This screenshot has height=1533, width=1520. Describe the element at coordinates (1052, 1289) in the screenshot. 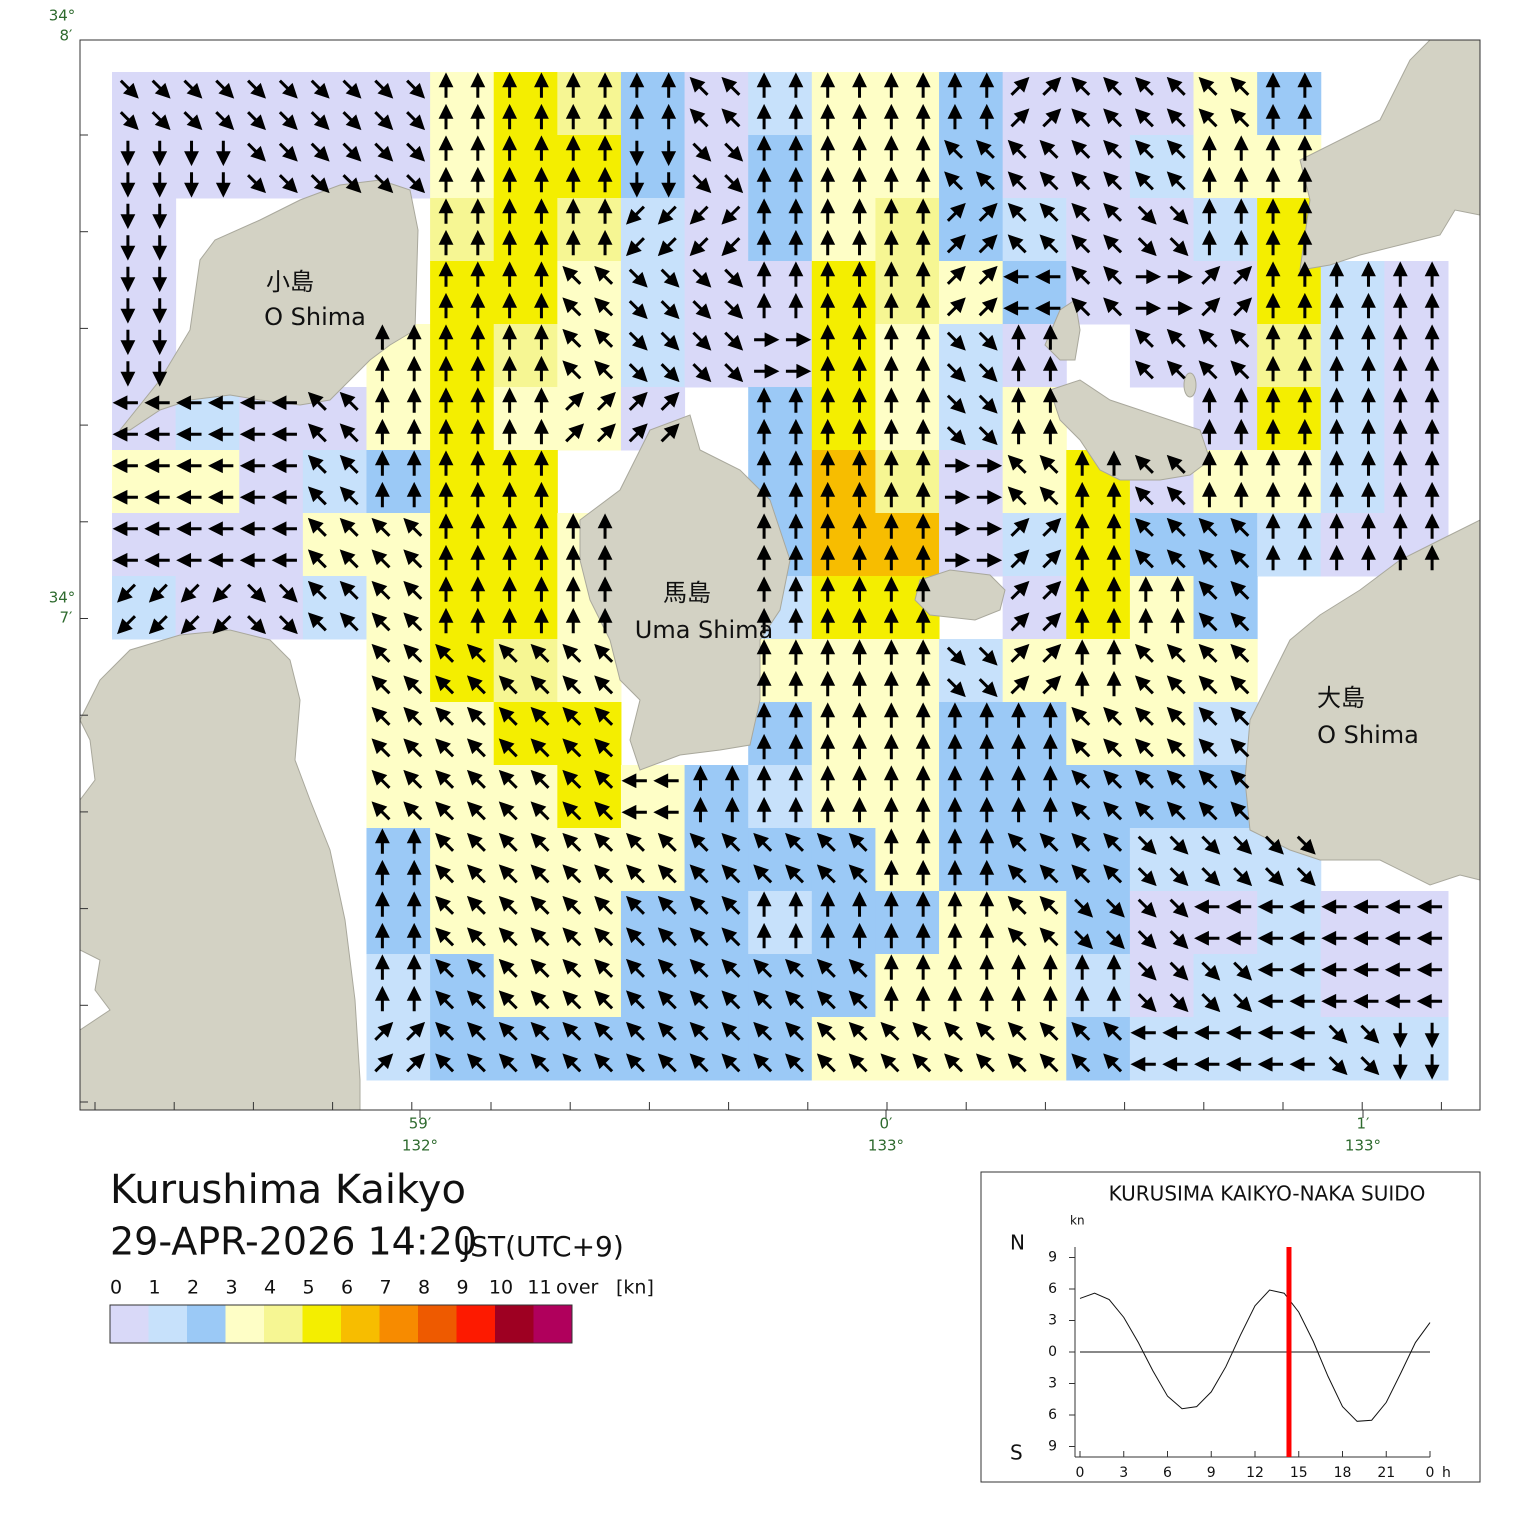

I see `y-tick-label: 6` at that location.